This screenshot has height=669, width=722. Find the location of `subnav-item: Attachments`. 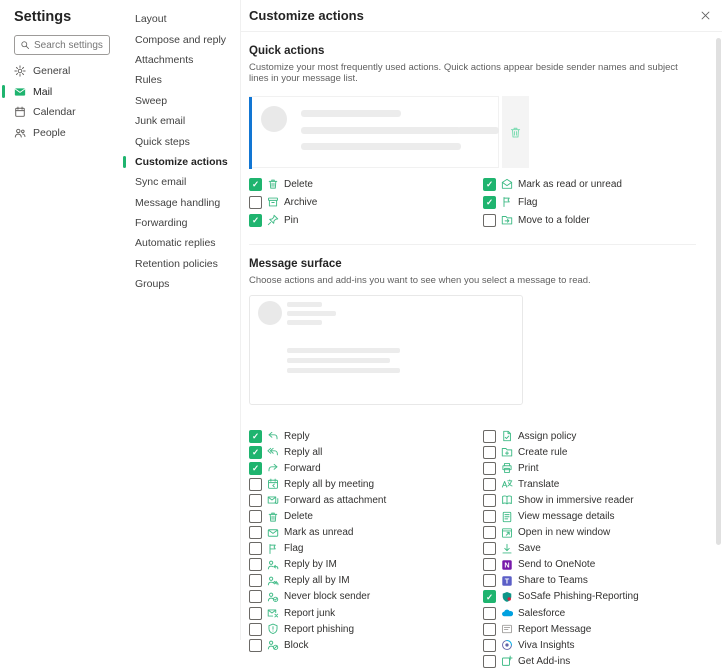

subnav-item: Attachments is located at coordinates (180, 60).